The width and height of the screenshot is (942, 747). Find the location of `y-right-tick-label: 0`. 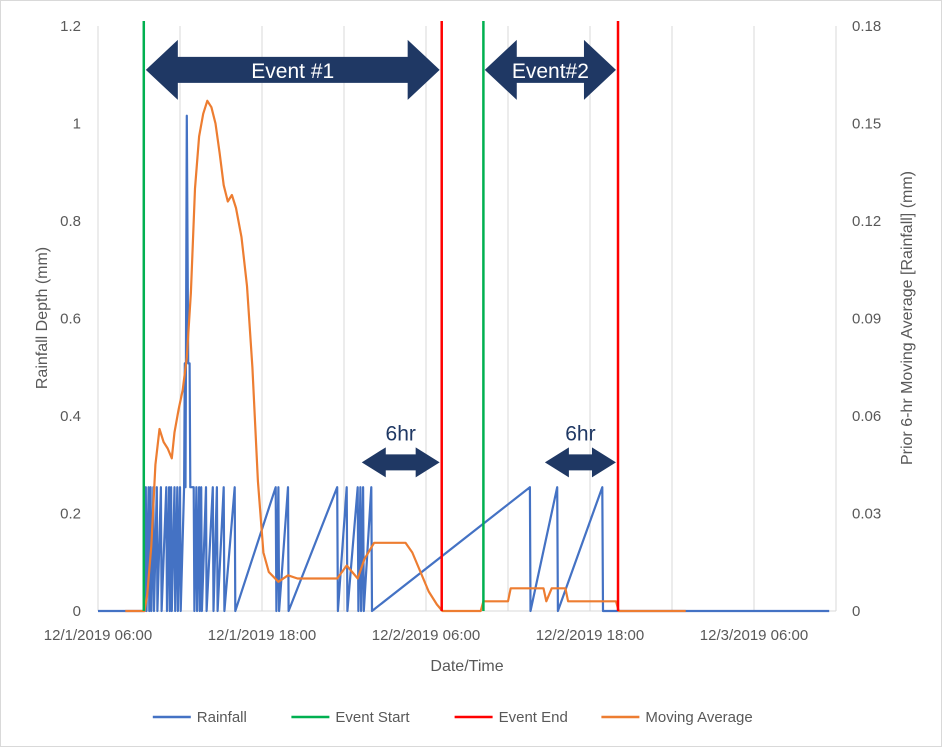

y-right-tick-label: 0 is located at coordinates (856, 611).